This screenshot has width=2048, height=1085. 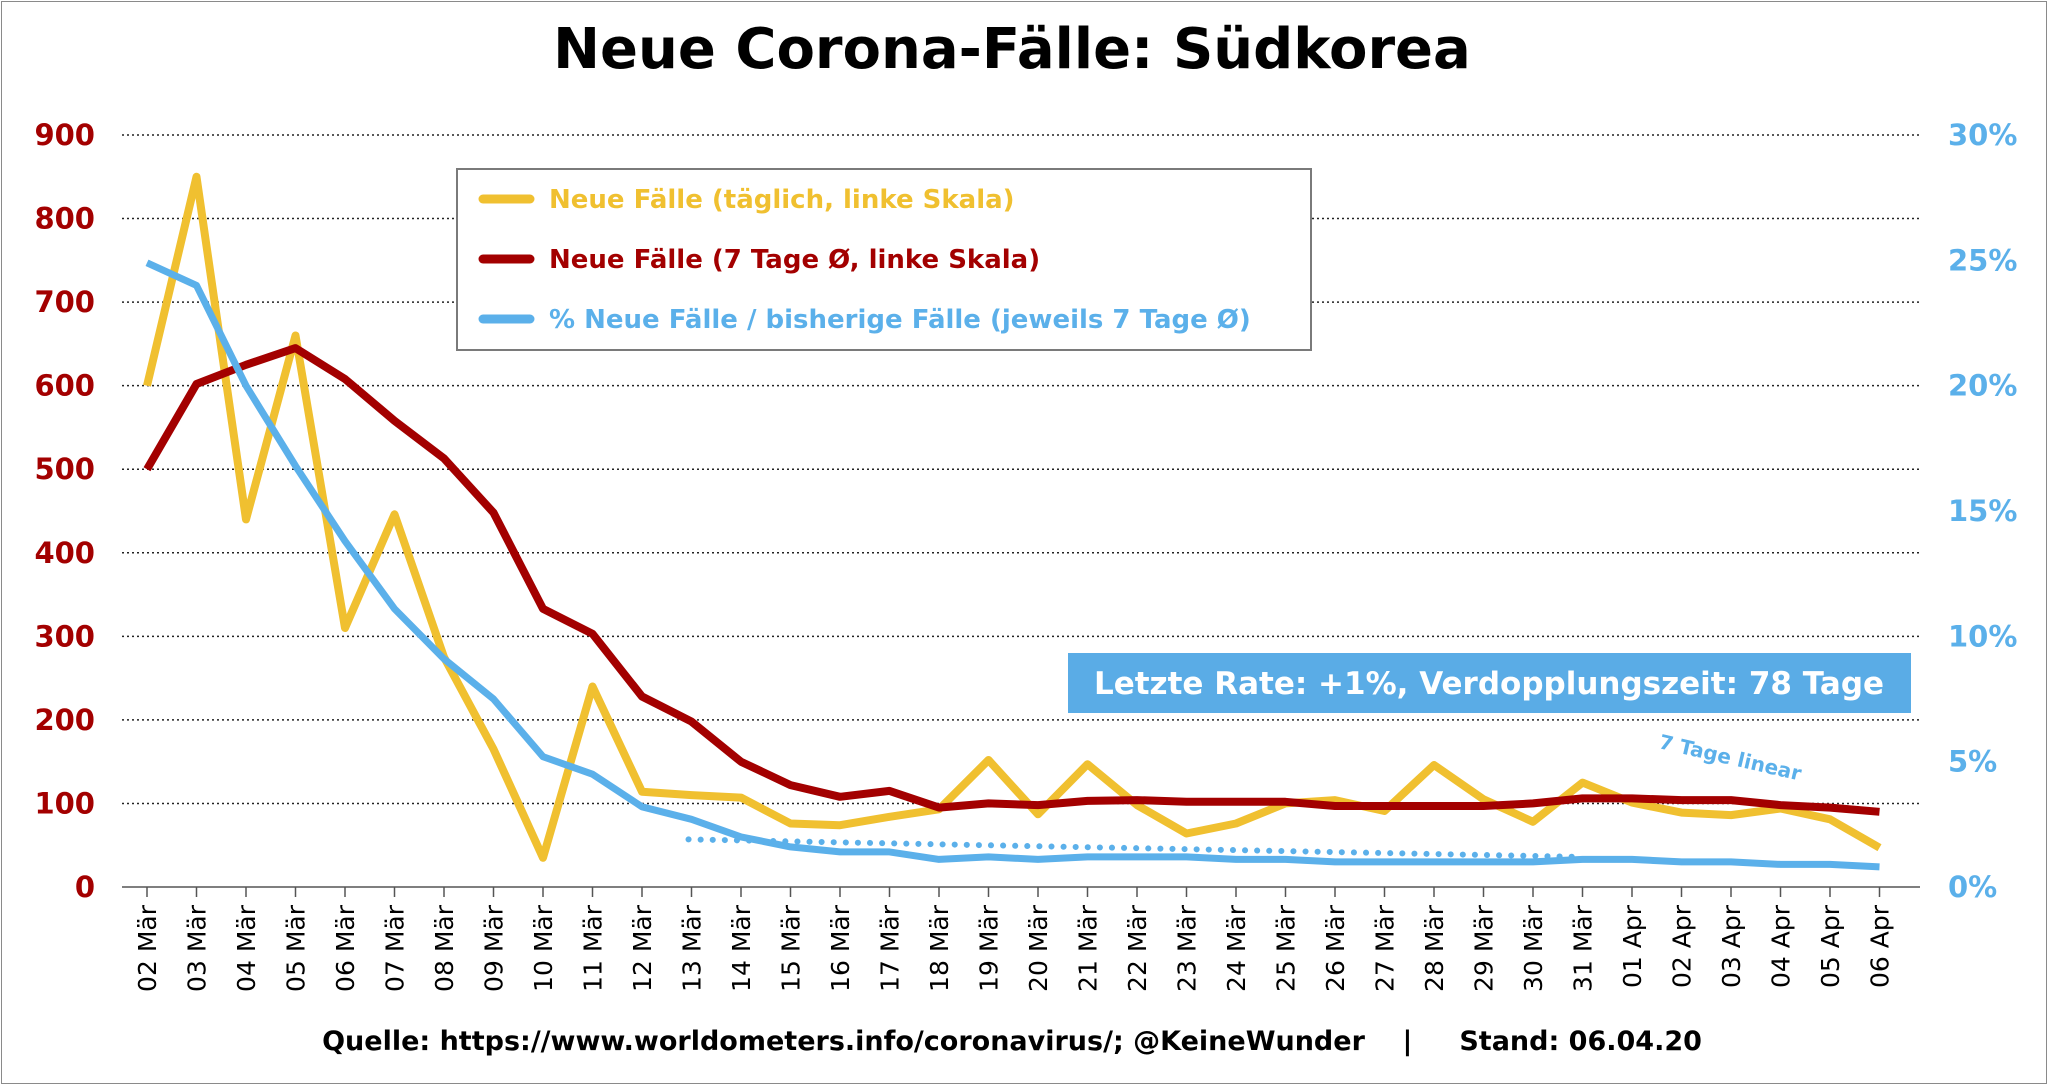 I want to click on x-tick-label: 06 Mär, so click(x=345, y=948).